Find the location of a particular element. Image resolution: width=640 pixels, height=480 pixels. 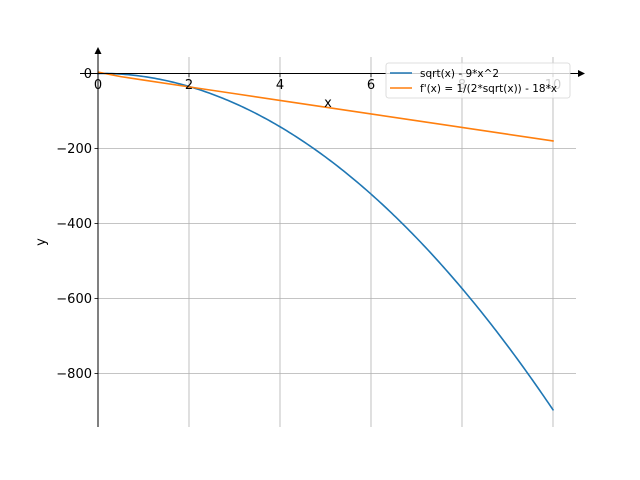

x-tick-label: 0 is located at coordinates (98, 85).